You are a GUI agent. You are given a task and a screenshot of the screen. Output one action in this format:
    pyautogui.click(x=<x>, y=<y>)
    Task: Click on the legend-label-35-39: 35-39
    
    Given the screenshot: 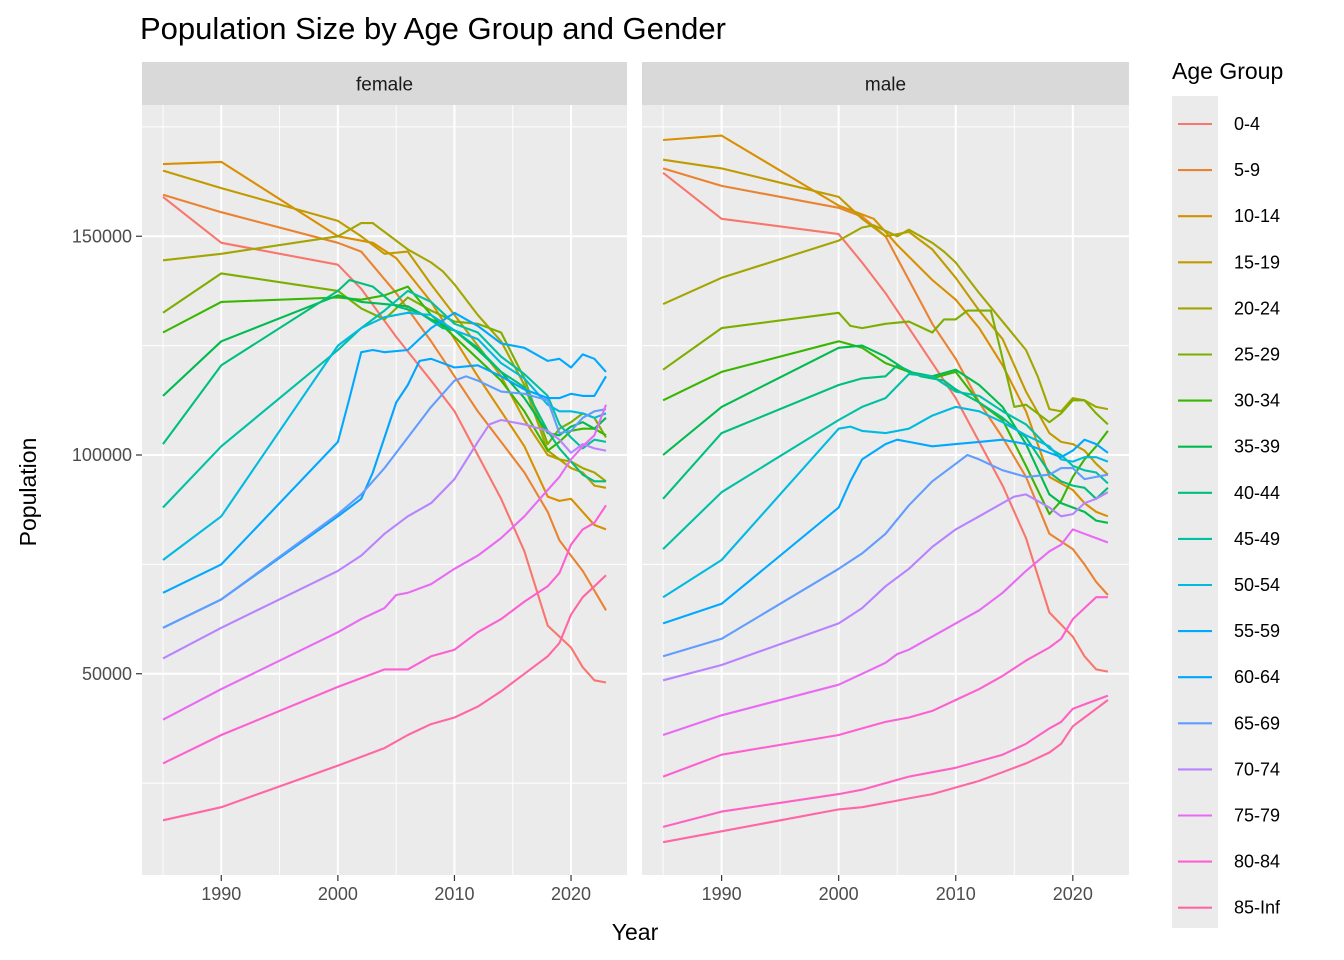 What is the action you would take?
    pyautogui.click(x=1257, y=447)
    